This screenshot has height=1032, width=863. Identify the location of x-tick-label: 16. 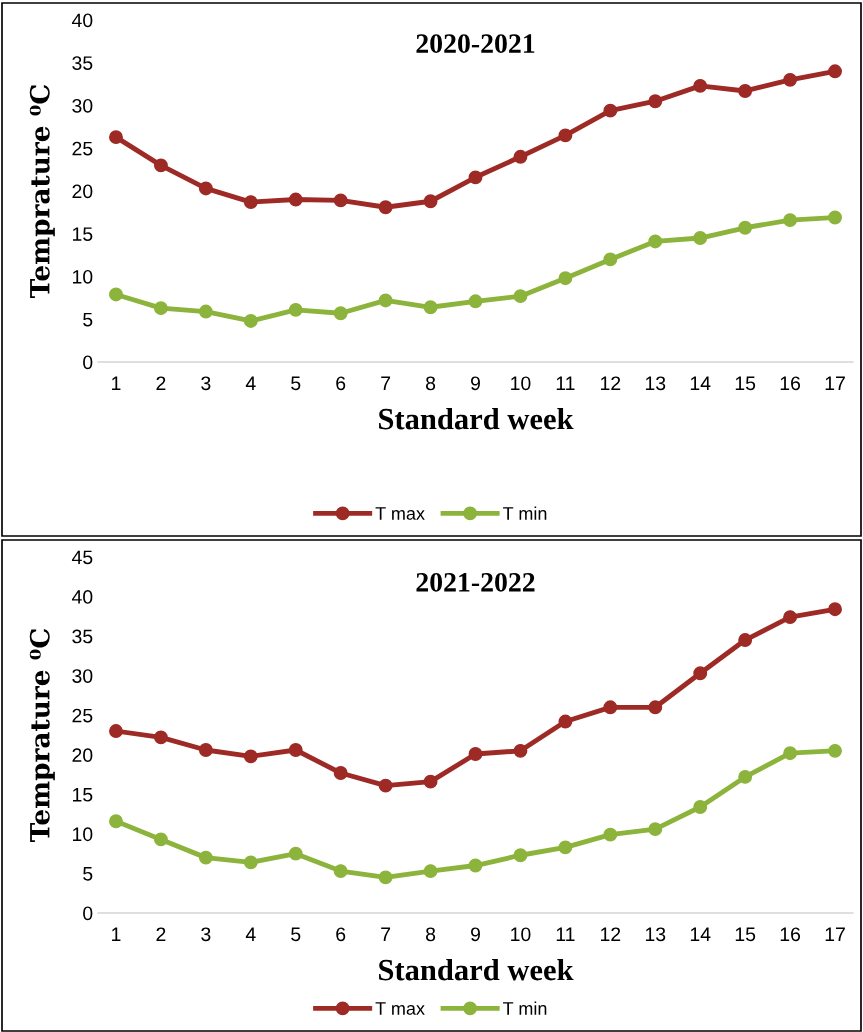
(790, 934).